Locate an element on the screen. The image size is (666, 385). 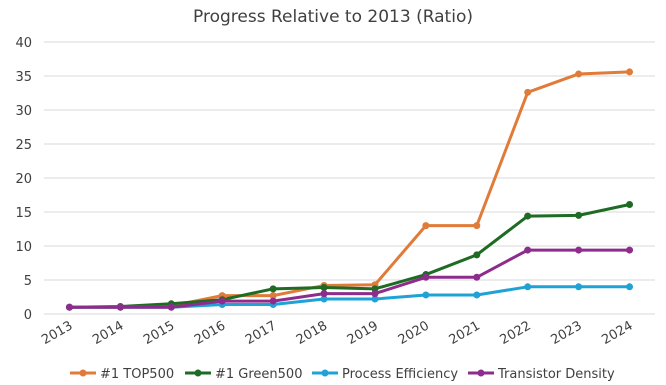
series-group is located at coordinates (349, 278).